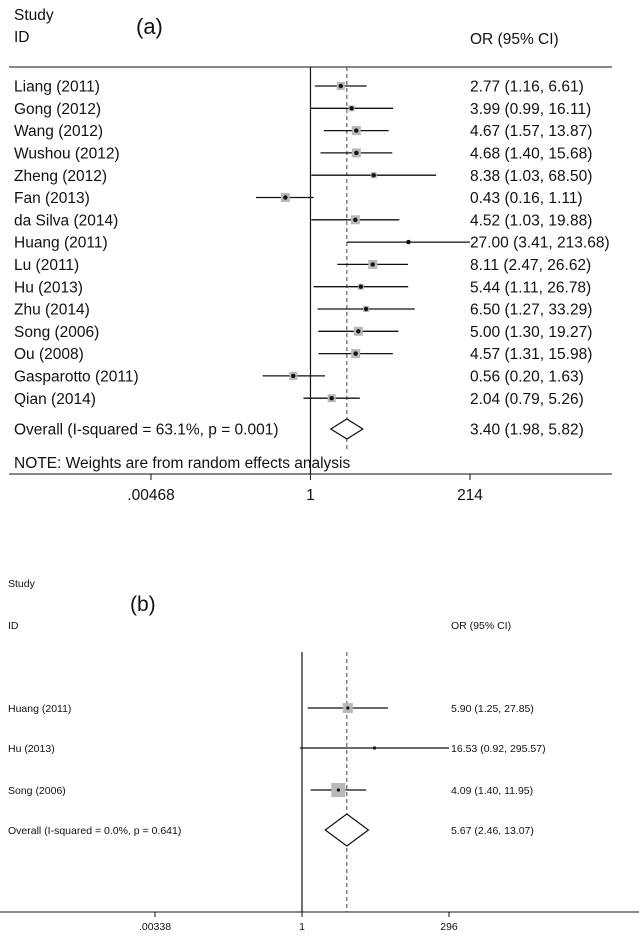 Image resolution: width=639 pixels, height=936 pixels. Describe the element at coordinates (492, 791) in the screenshot. I see `or-ci-value: 4.09 (1.40, 11.95)` at that location.